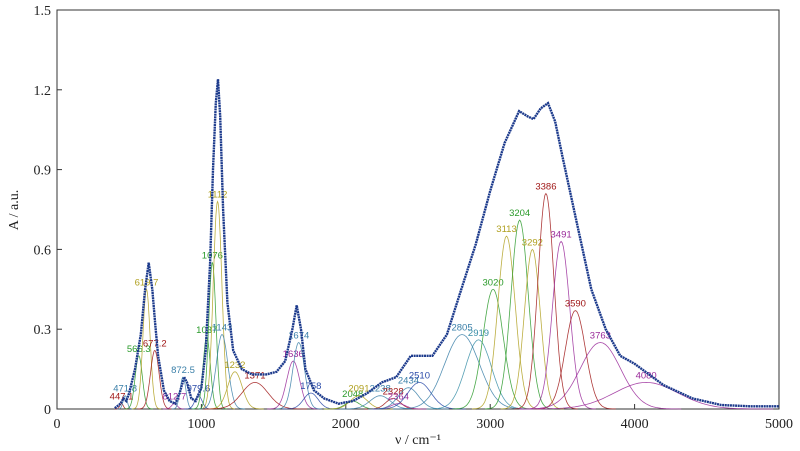 This screenshot has height=451, width=800. What do you see at coordinates (293, 354) in the screenshot?
I see `peak-label: 1636` at bounding box center [293, 354].